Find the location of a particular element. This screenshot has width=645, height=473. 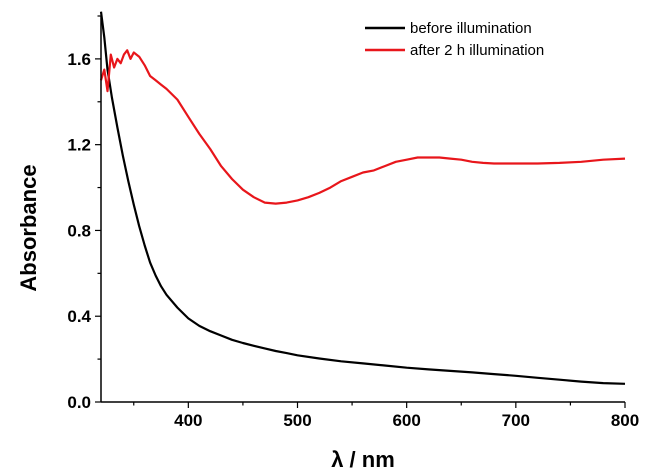

legend-label-after: after 2 h illumination is located at coordinates (477, 50).